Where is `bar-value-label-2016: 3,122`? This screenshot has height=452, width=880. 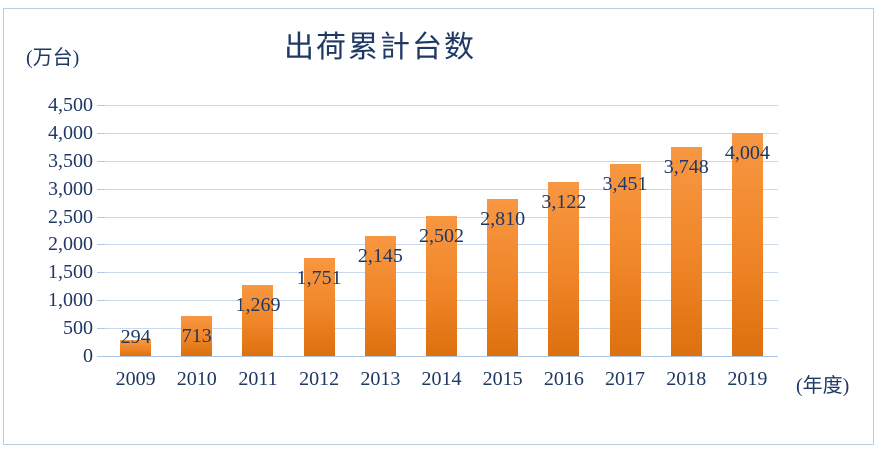 bar-value-label-2016: 3,122 is located at coordinates (564, 201).